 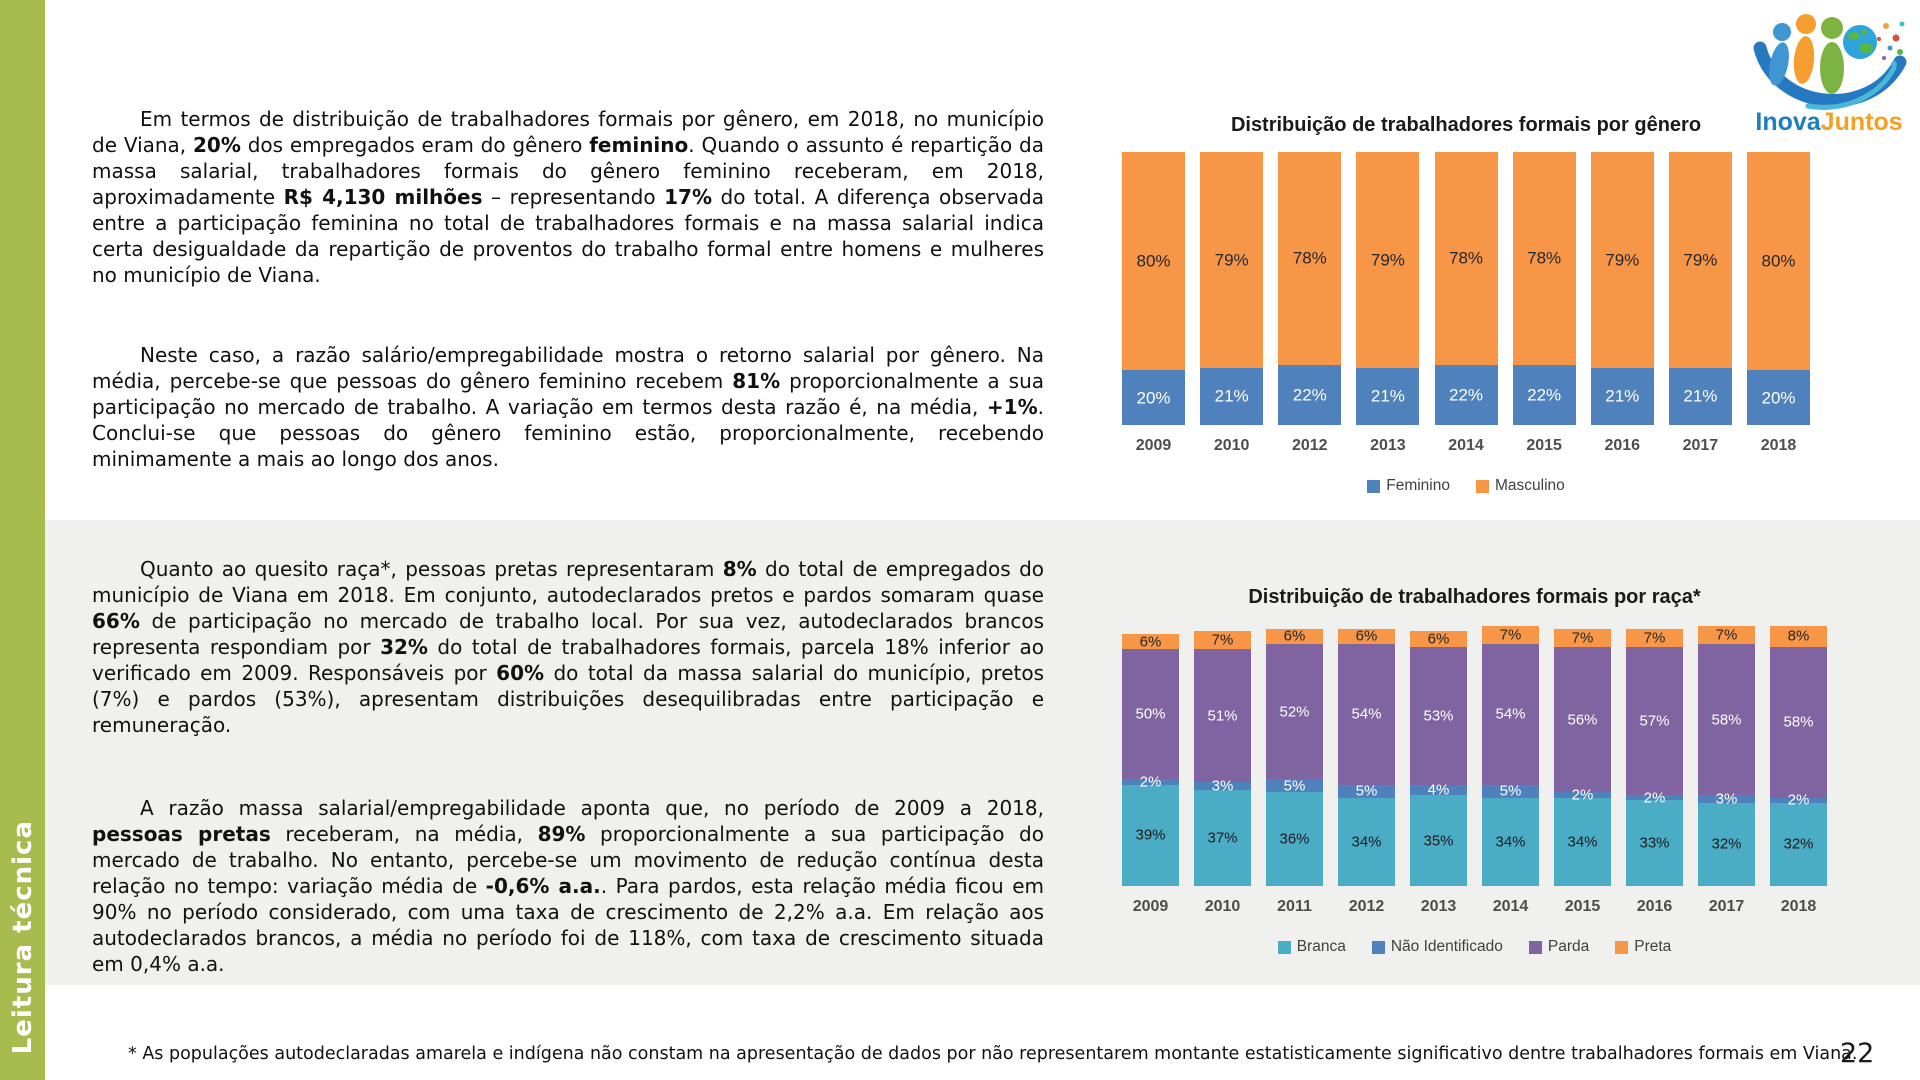 I want to click on segment-value-label: 51%, so click(x=1222, y=716).